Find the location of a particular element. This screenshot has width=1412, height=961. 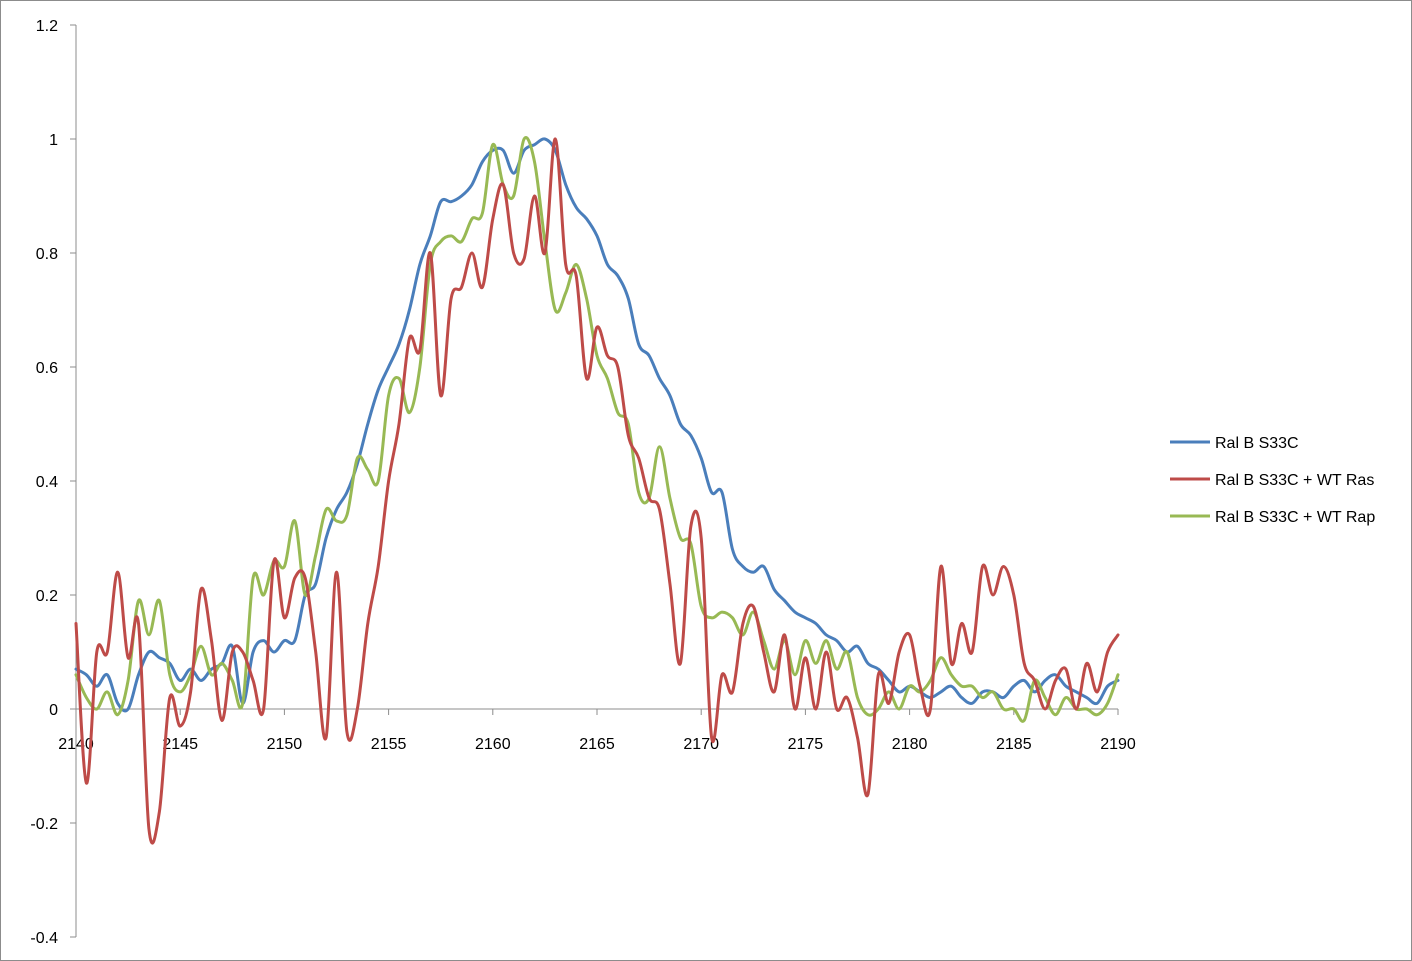

y-tick-label: 1 is located at coordinates (53, 140).